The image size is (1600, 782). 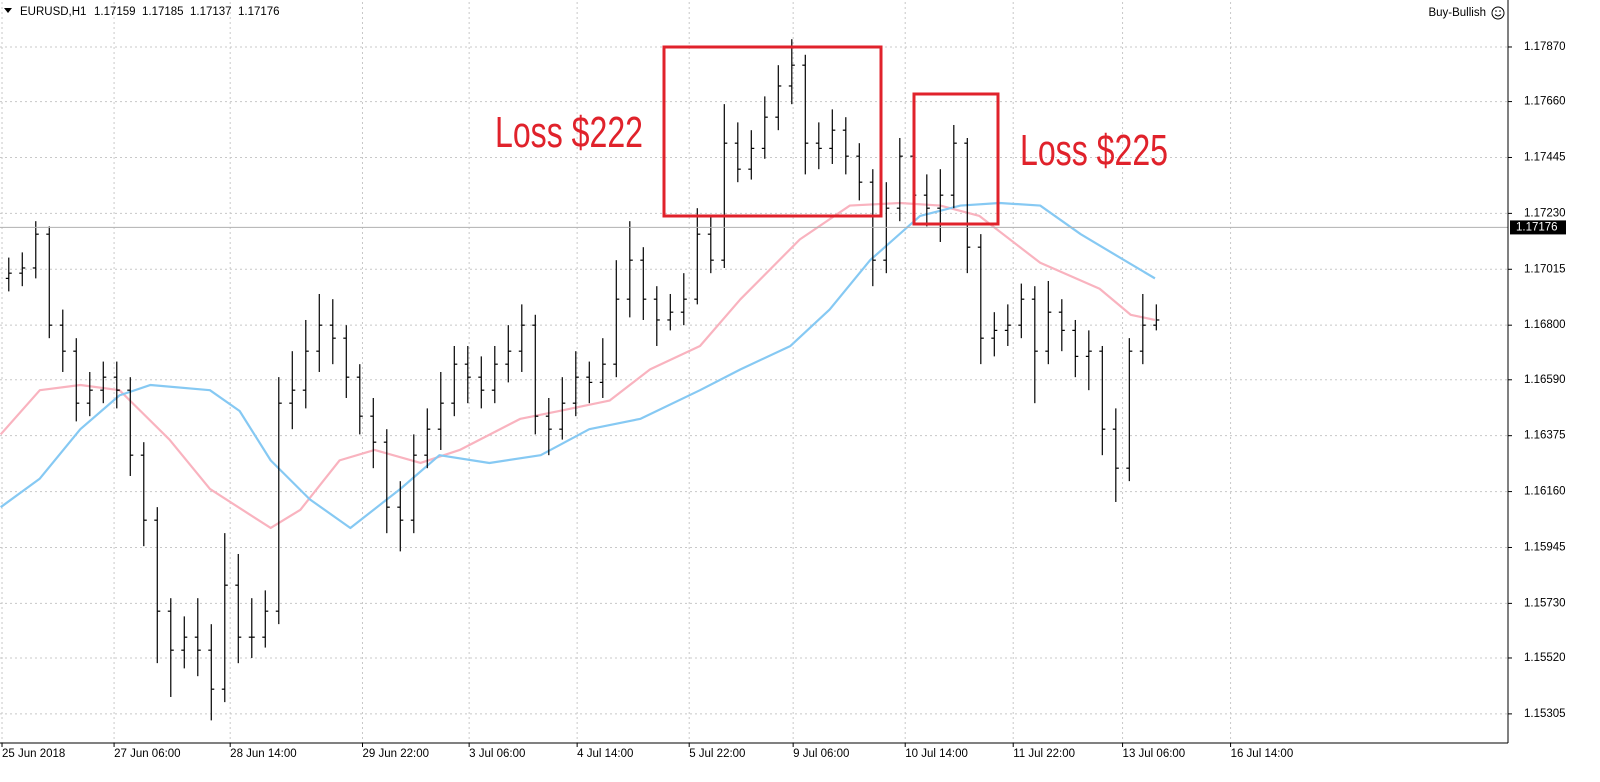 I want to click on x-tick-label: 28 Jun 14:00, so click(x=263, y=754).